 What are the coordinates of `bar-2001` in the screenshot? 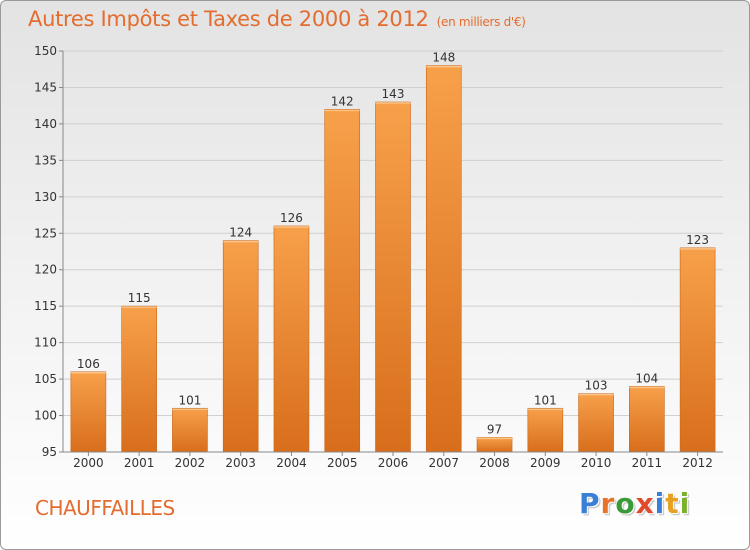 It's located at (139, 379).